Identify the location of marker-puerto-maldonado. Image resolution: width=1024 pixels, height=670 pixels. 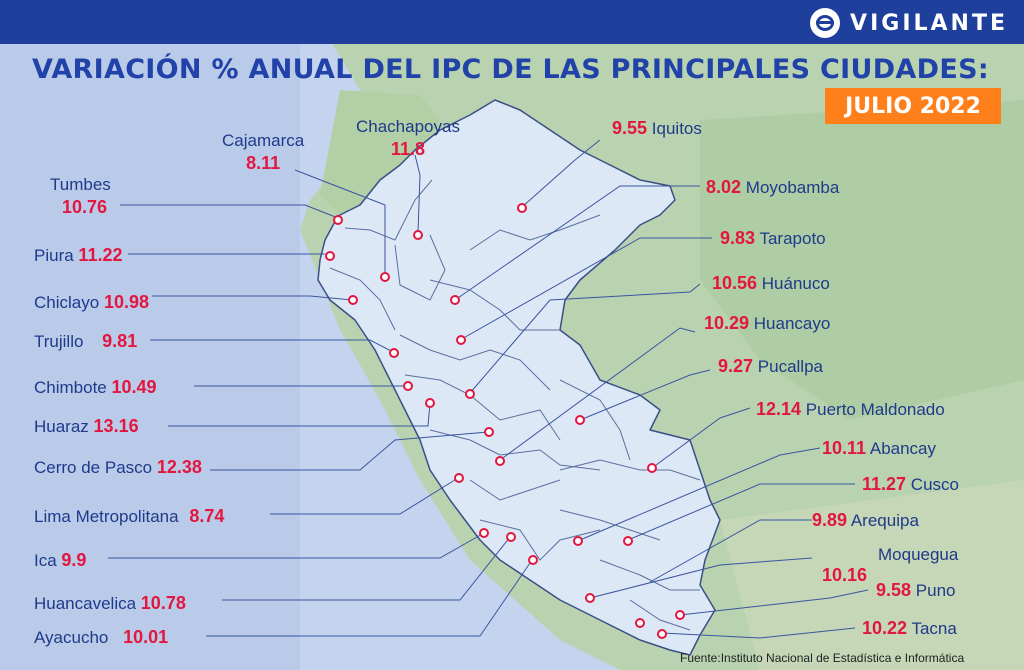
(652, 468).